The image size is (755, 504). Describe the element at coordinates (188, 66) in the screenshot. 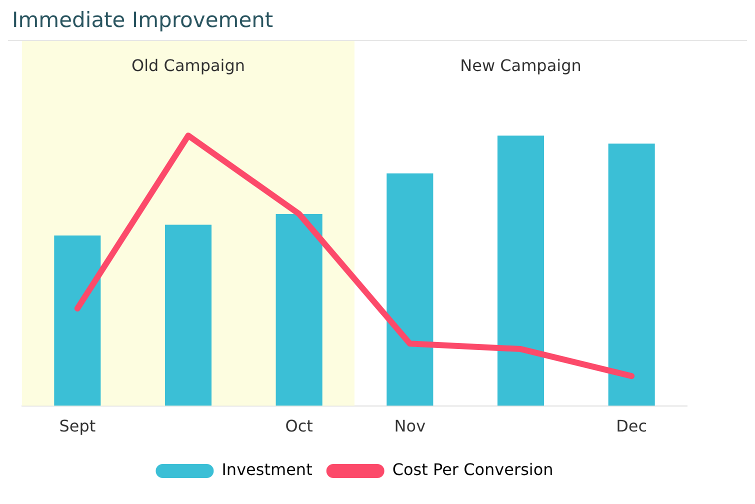

I see `band-label: Old Campaign` at that location.